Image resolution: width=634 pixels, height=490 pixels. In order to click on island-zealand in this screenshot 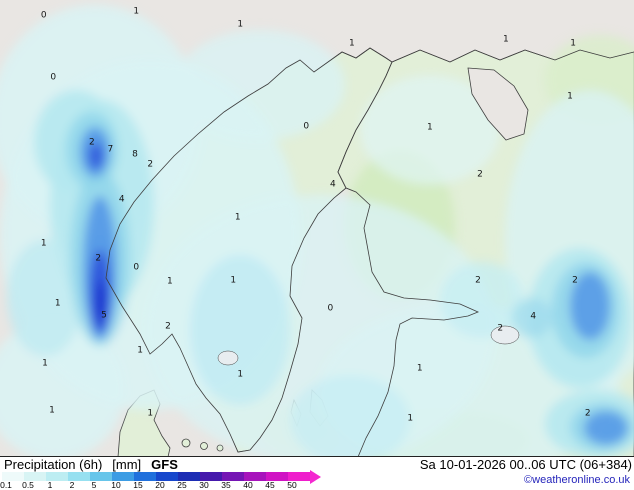, I will do `click(186, 443)`.